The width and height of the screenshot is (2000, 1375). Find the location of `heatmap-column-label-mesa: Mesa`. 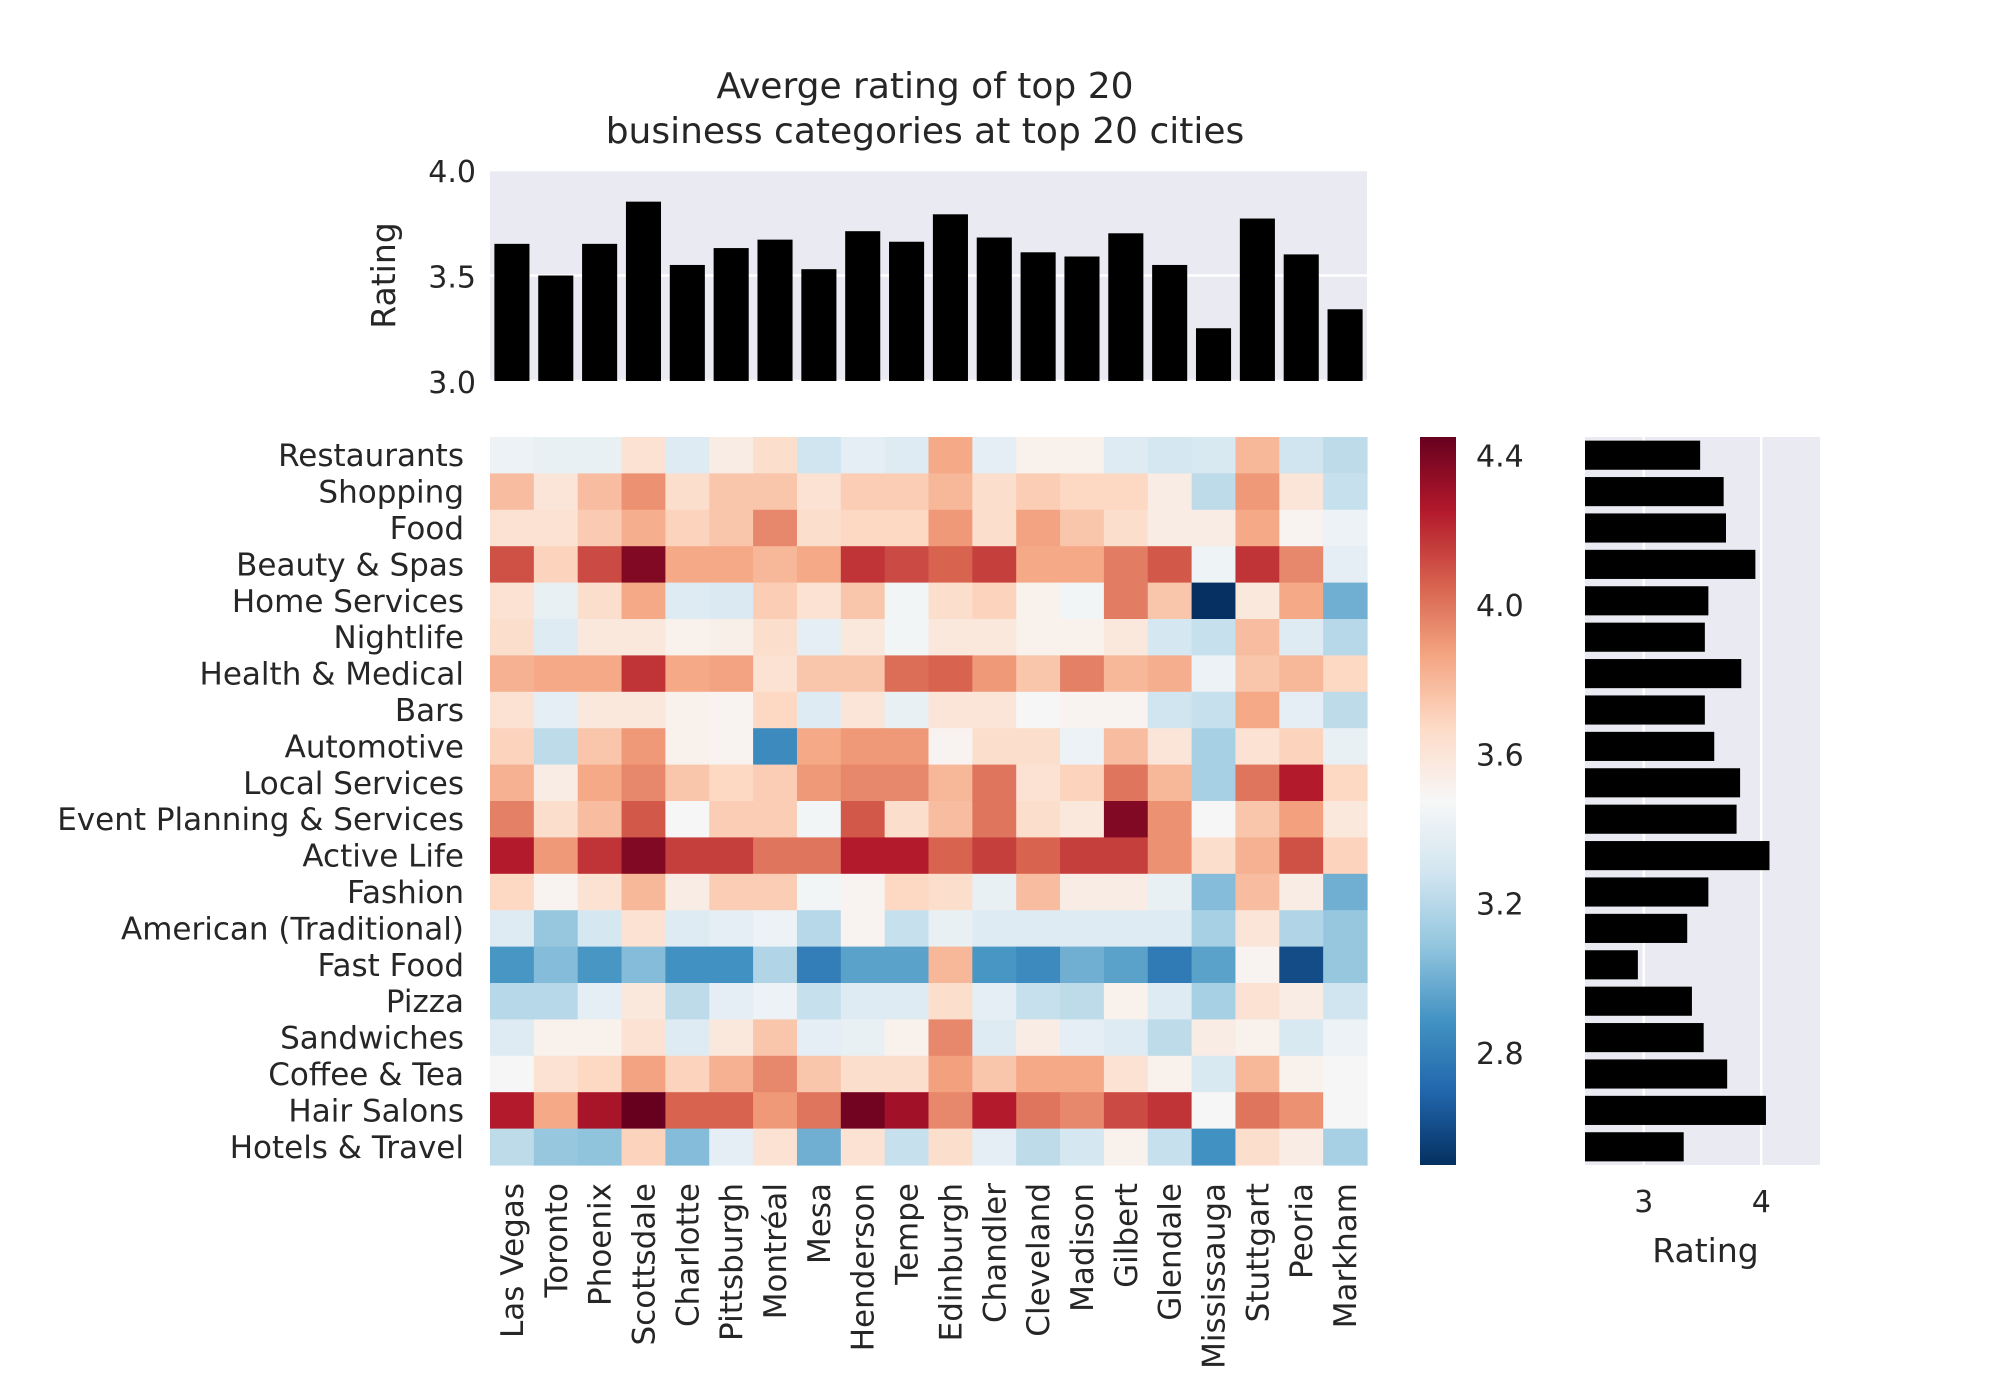

heatmap-column-label-mesa: Mesa is located at coordinates (820, 1223).